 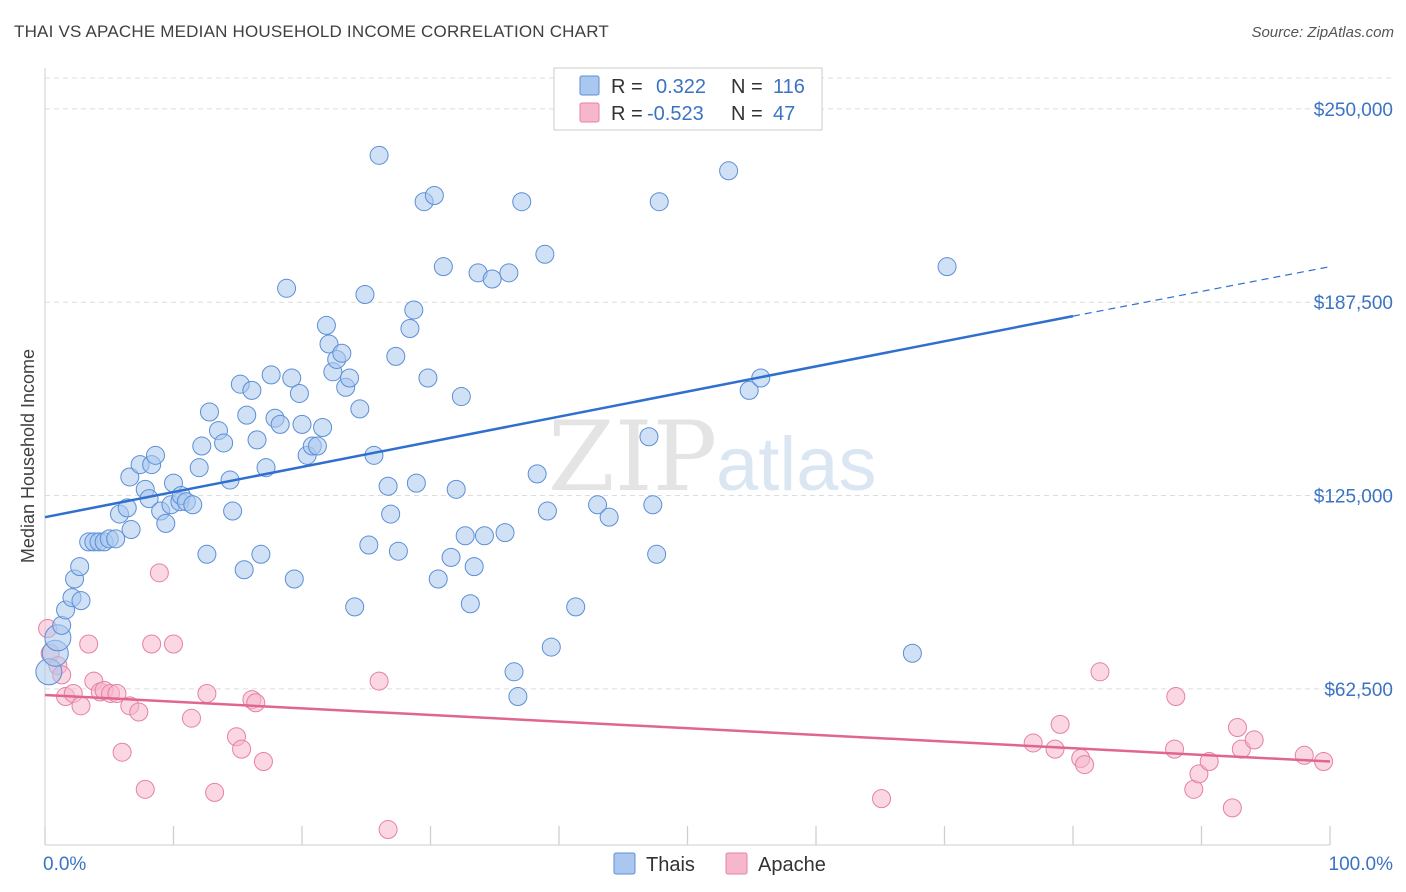 I want to click on y-tick-label: $62,500, so click(x=1358, y=690).